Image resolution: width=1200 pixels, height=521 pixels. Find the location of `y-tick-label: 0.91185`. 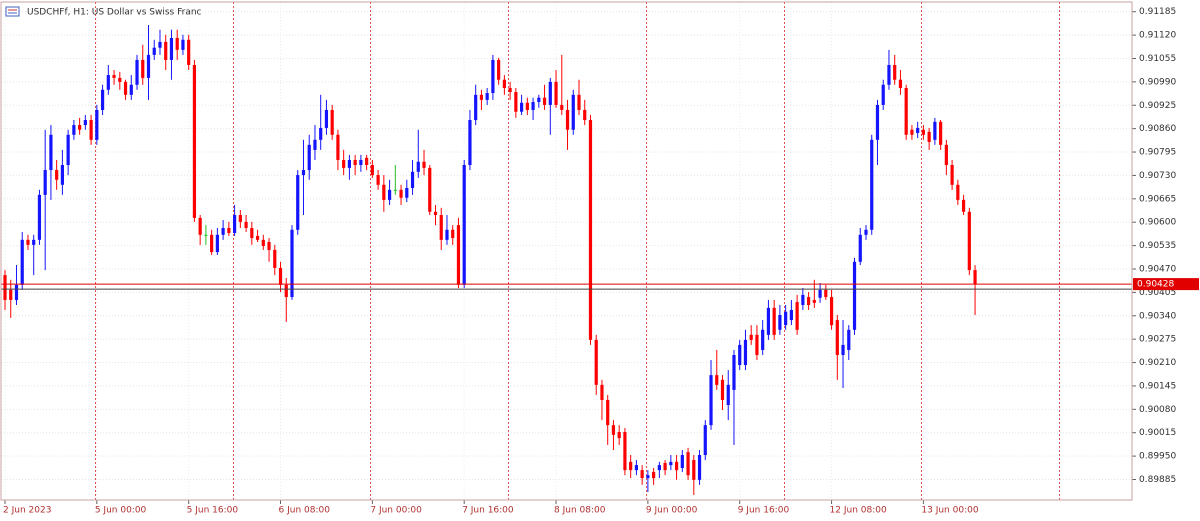

y-tick-label: 0.91185 is located at coordinates (1157, 12).